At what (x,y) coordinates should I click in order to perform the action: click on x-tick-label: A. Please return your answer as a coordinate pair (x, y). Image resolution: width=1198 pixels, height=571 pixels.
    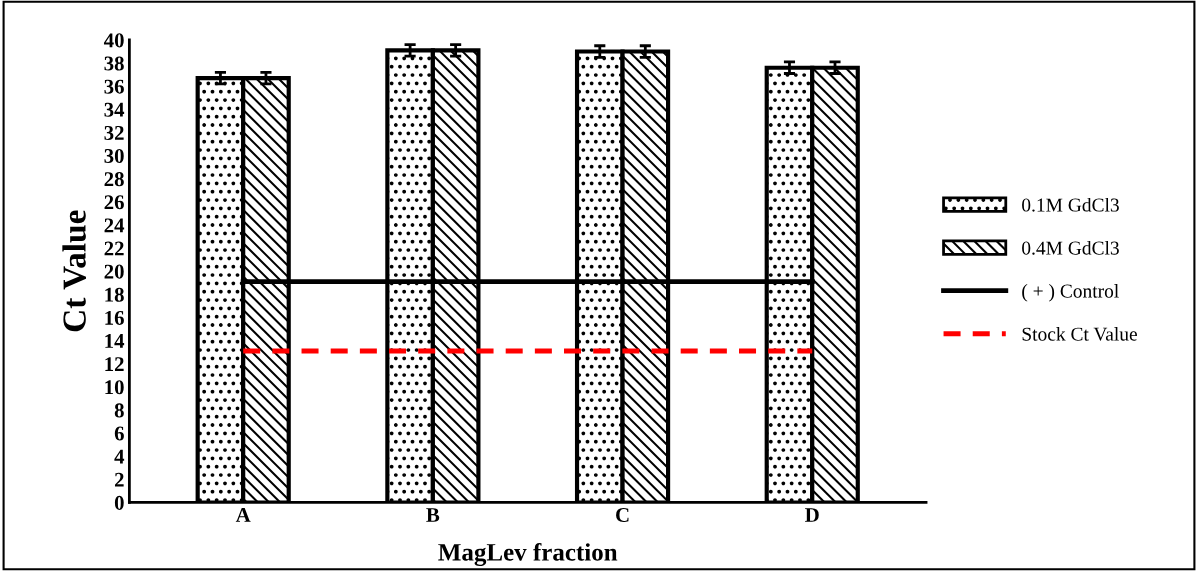
    Looking at the image, I should click on (243, 515).